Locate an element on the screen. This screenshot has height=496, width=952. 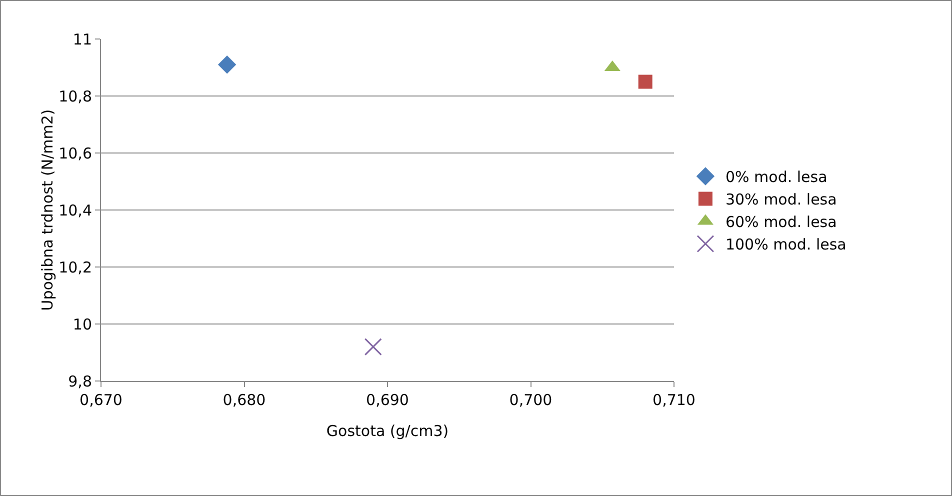
y-tick-label: 10,4 is located at coordinates (75, 210).